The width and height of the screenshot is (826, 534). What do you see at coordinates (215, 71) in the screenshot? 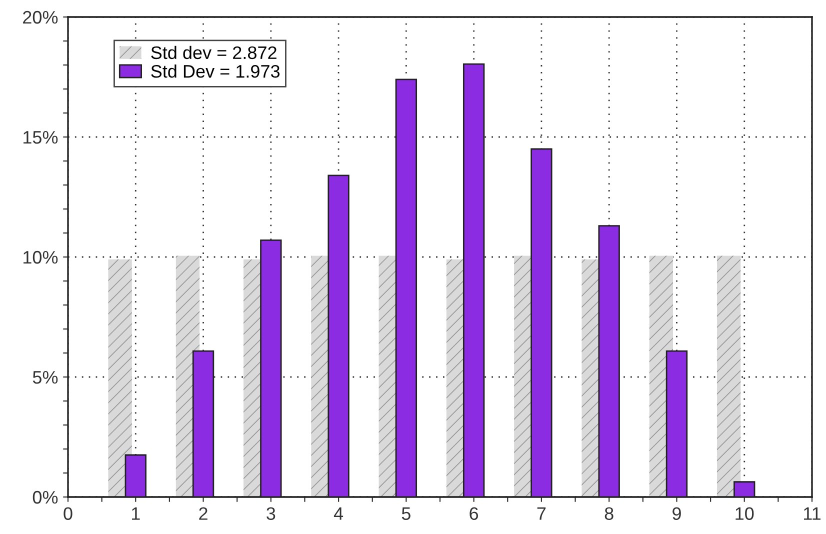
I see `legend-label: Std Dev = 1.973` at bounding box center [215, 71].